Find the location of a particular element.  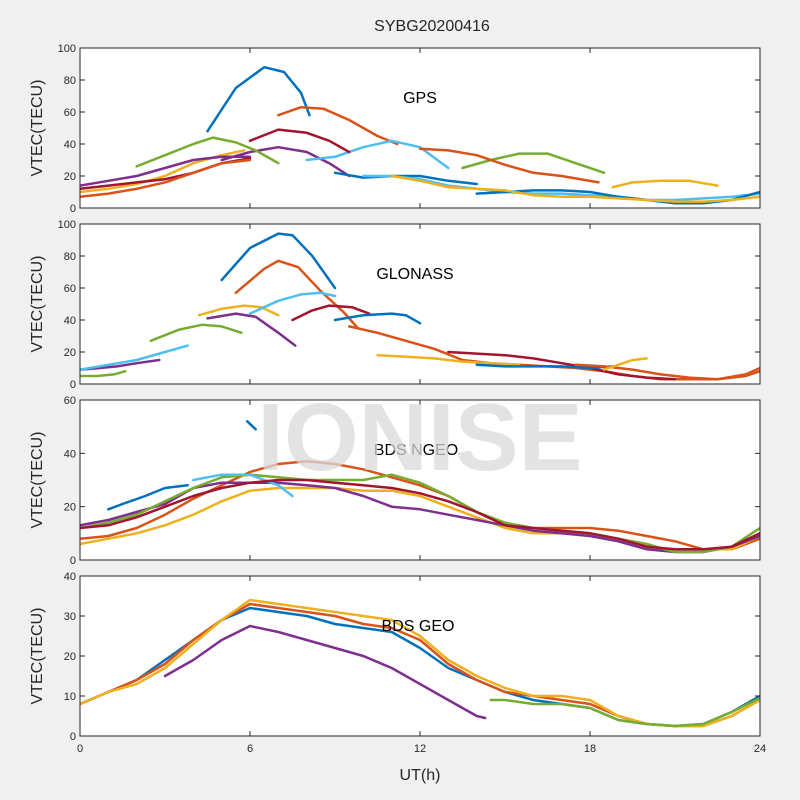

y-tick-label: 30 is located at coordinates (70, 617).